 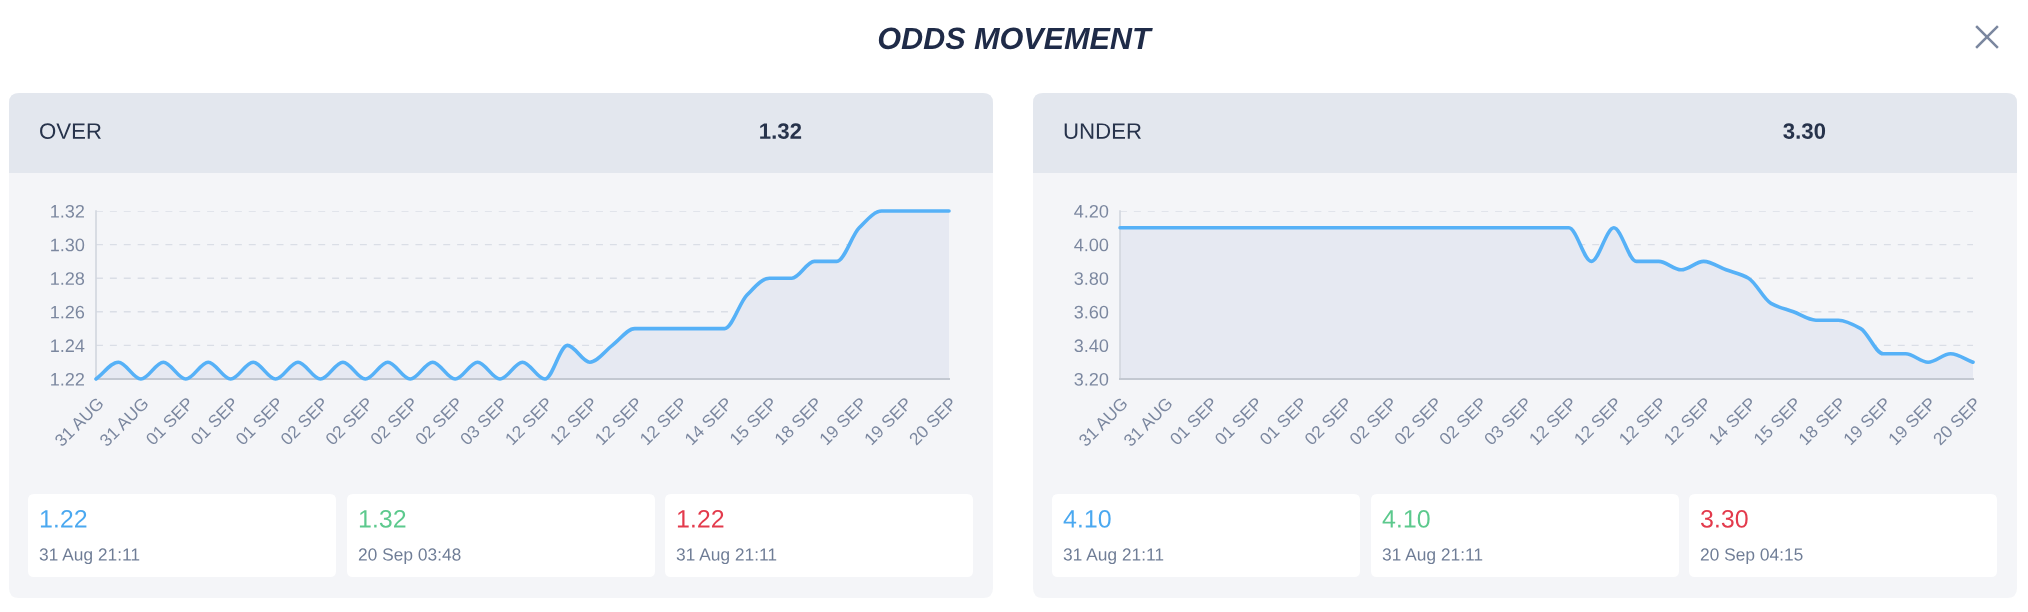 I want to click on y-tick-label: 1.28, so click(x=68, y=278).